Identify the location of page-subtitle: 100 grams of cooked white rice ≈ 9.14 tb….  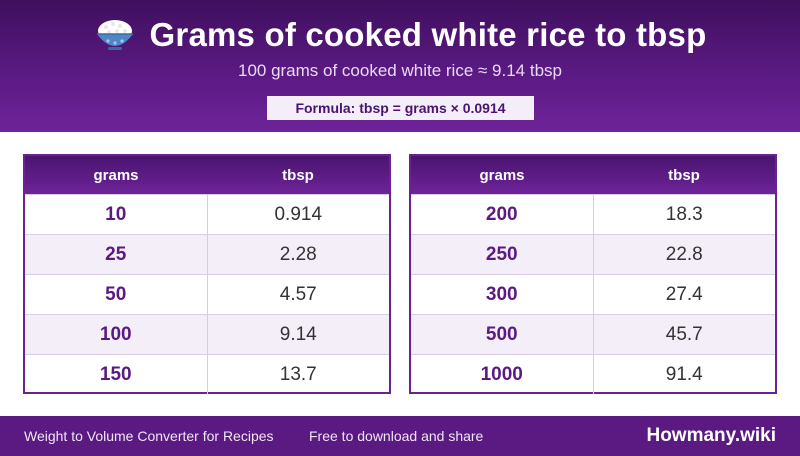
(399, 70).